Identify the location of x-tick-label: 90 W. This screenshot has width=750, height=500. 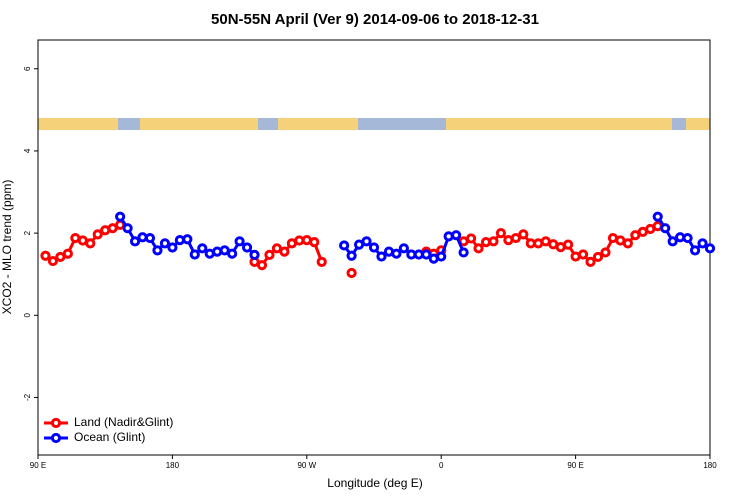
(306, 465).